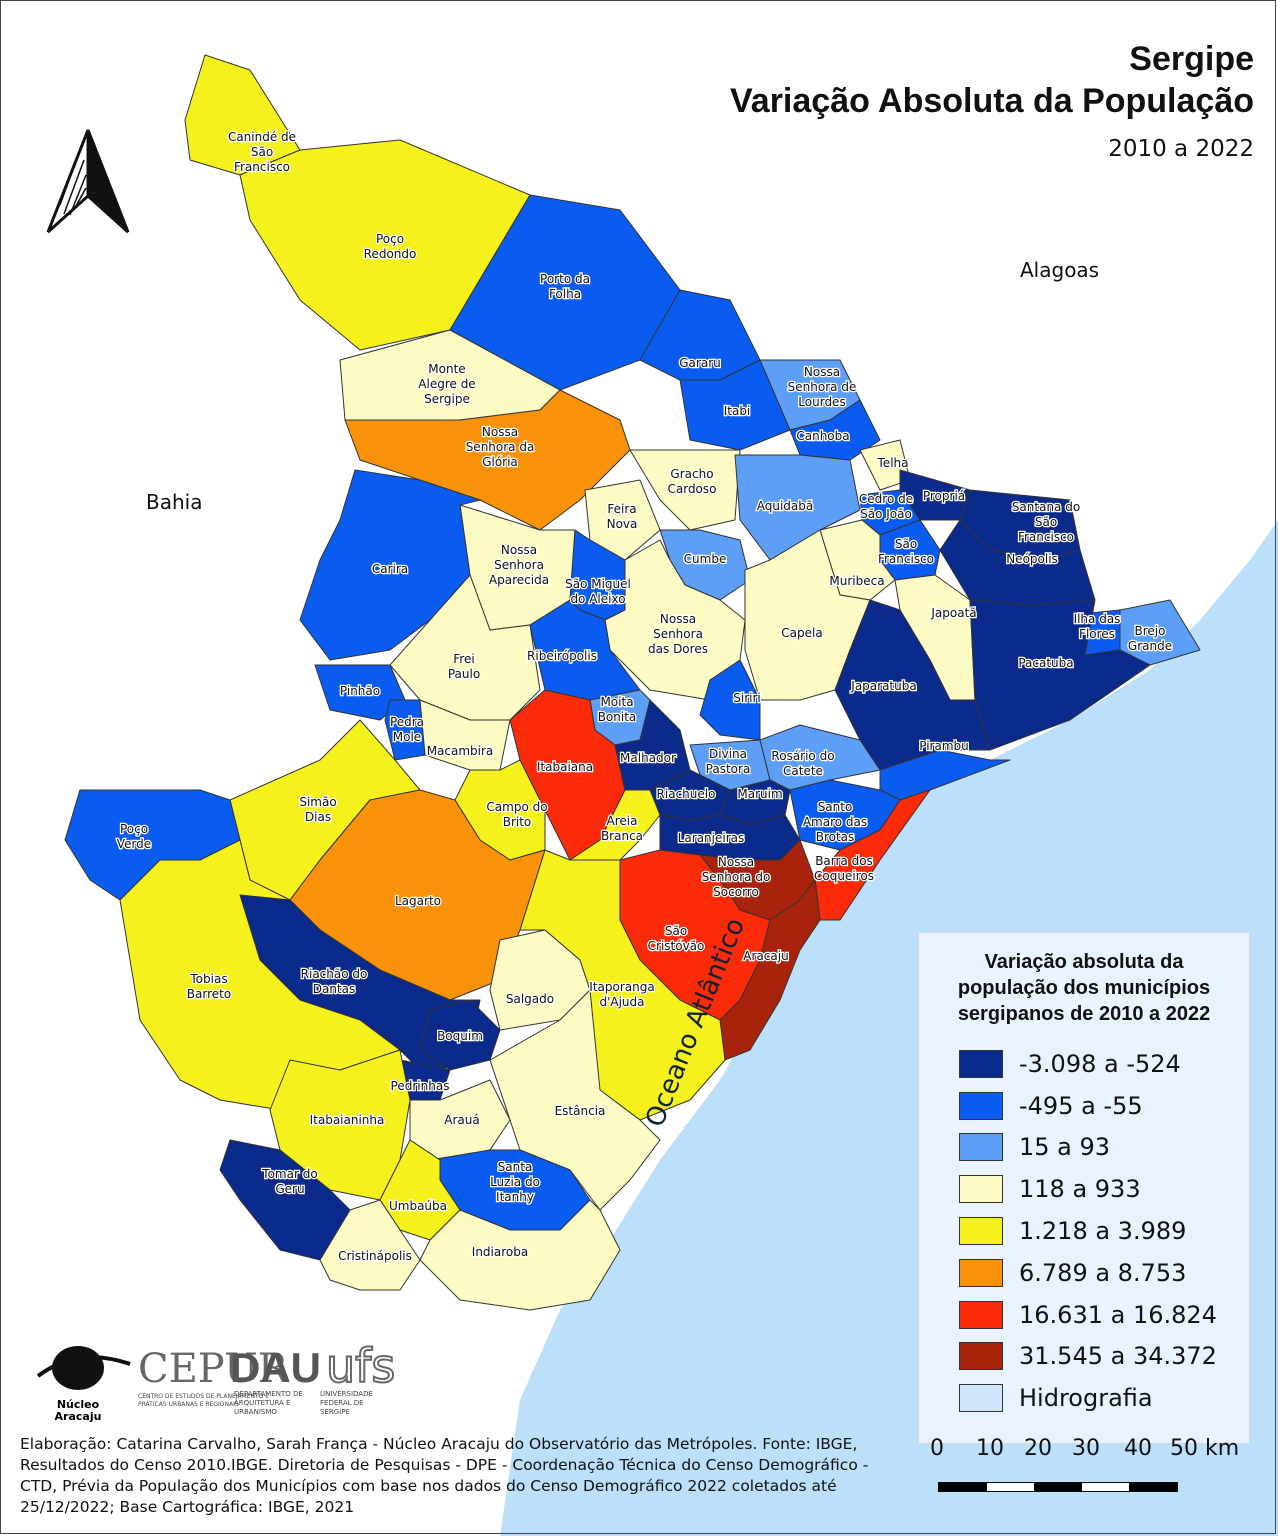 The width and height of the screenshot is (1278, 1536). Describe the element at coordinates (1084, 962) in the screenshot. I see `legend-title-line1: Variação absoluta da` at that location.